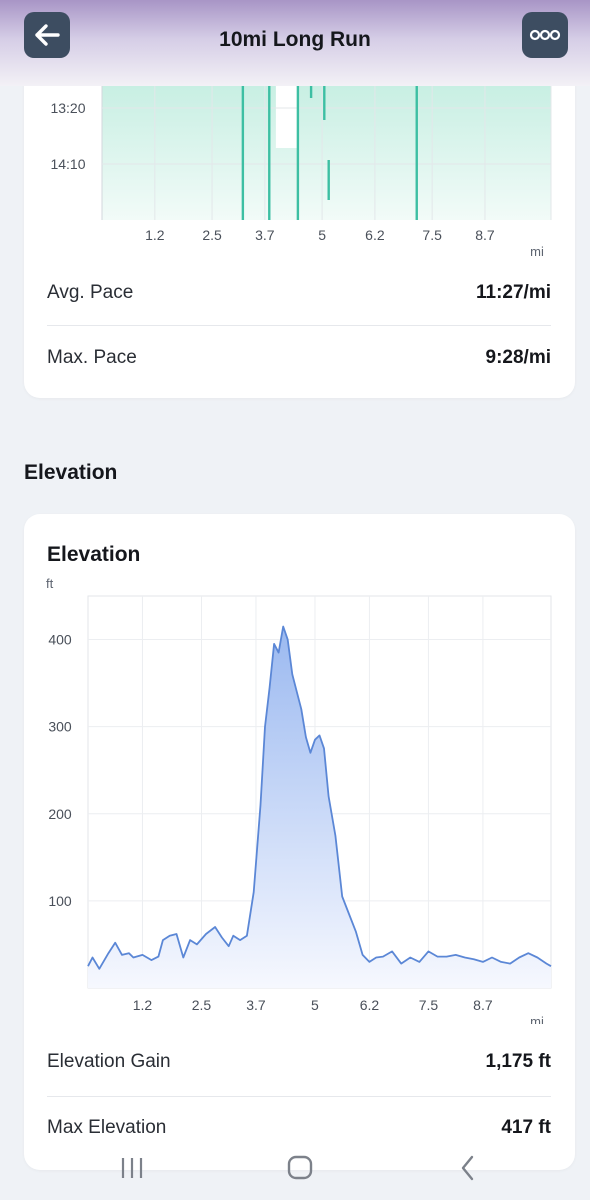 This screenshot has height=1200, width=590. I want to click on section-heading-elevation: Elevation, so click(71, 472).